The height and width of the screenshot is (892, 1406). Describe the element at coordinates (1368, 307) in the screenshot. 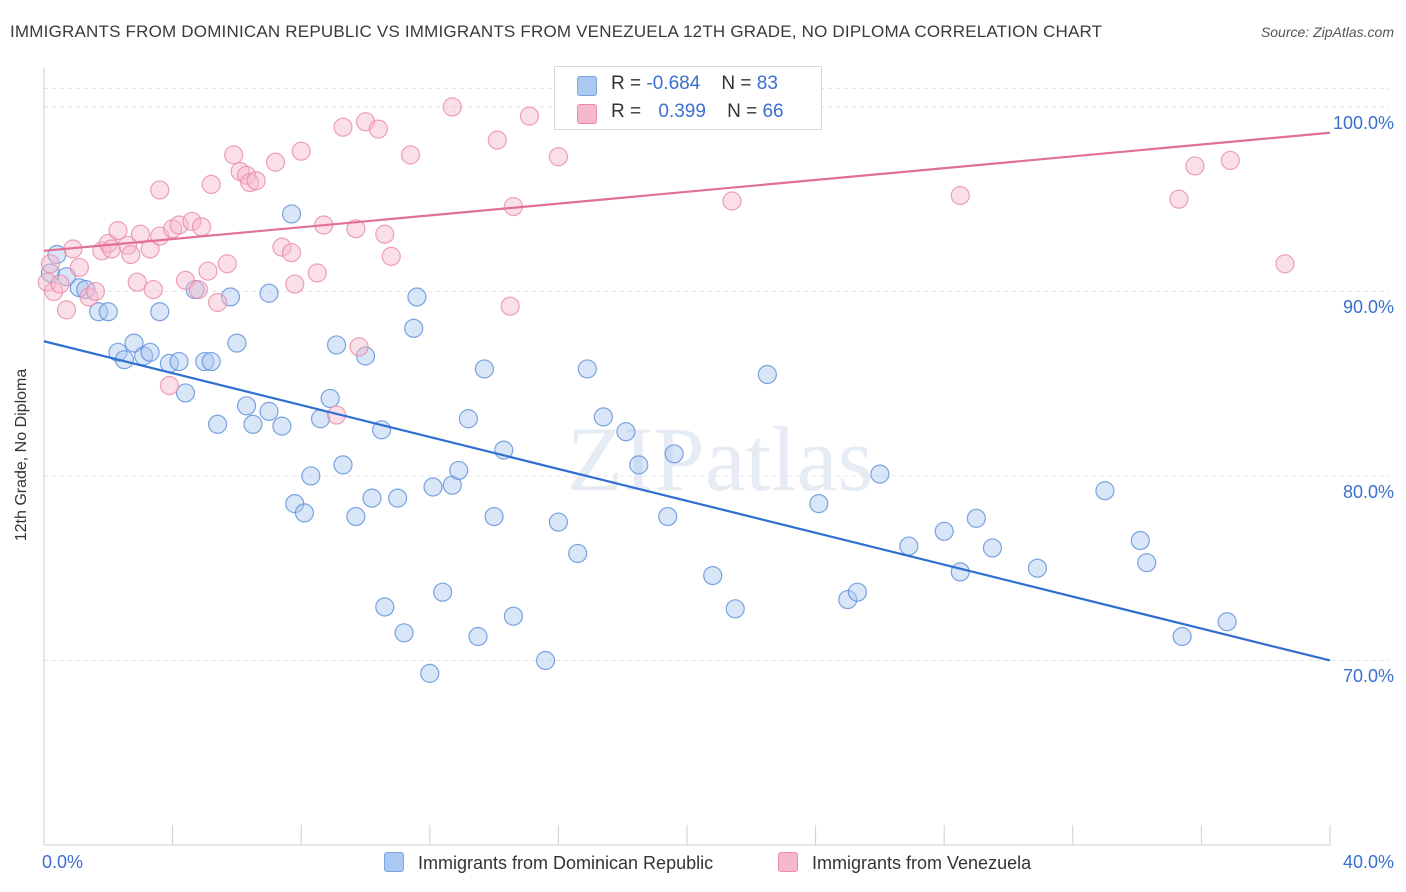

I see `y-tick-label-2: 90.0%` at that location.